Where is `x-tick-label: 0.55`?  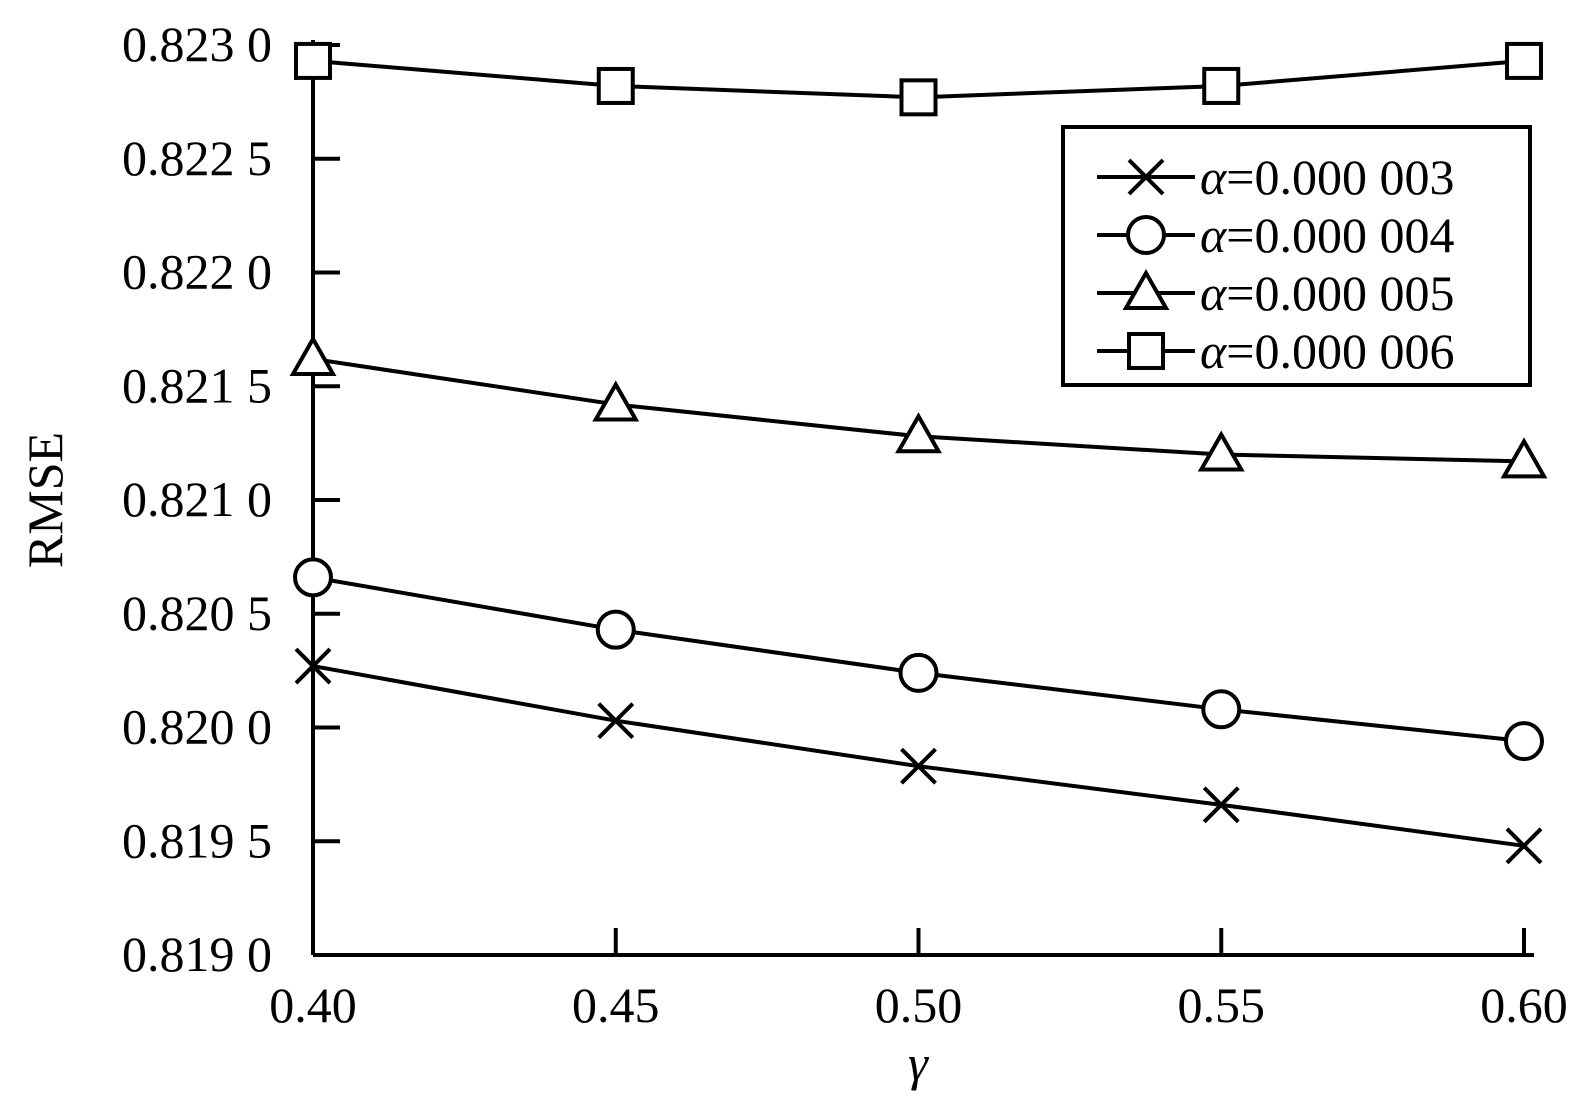 x-tick-label: 0.55 is located at coordinates (1222, 1005).